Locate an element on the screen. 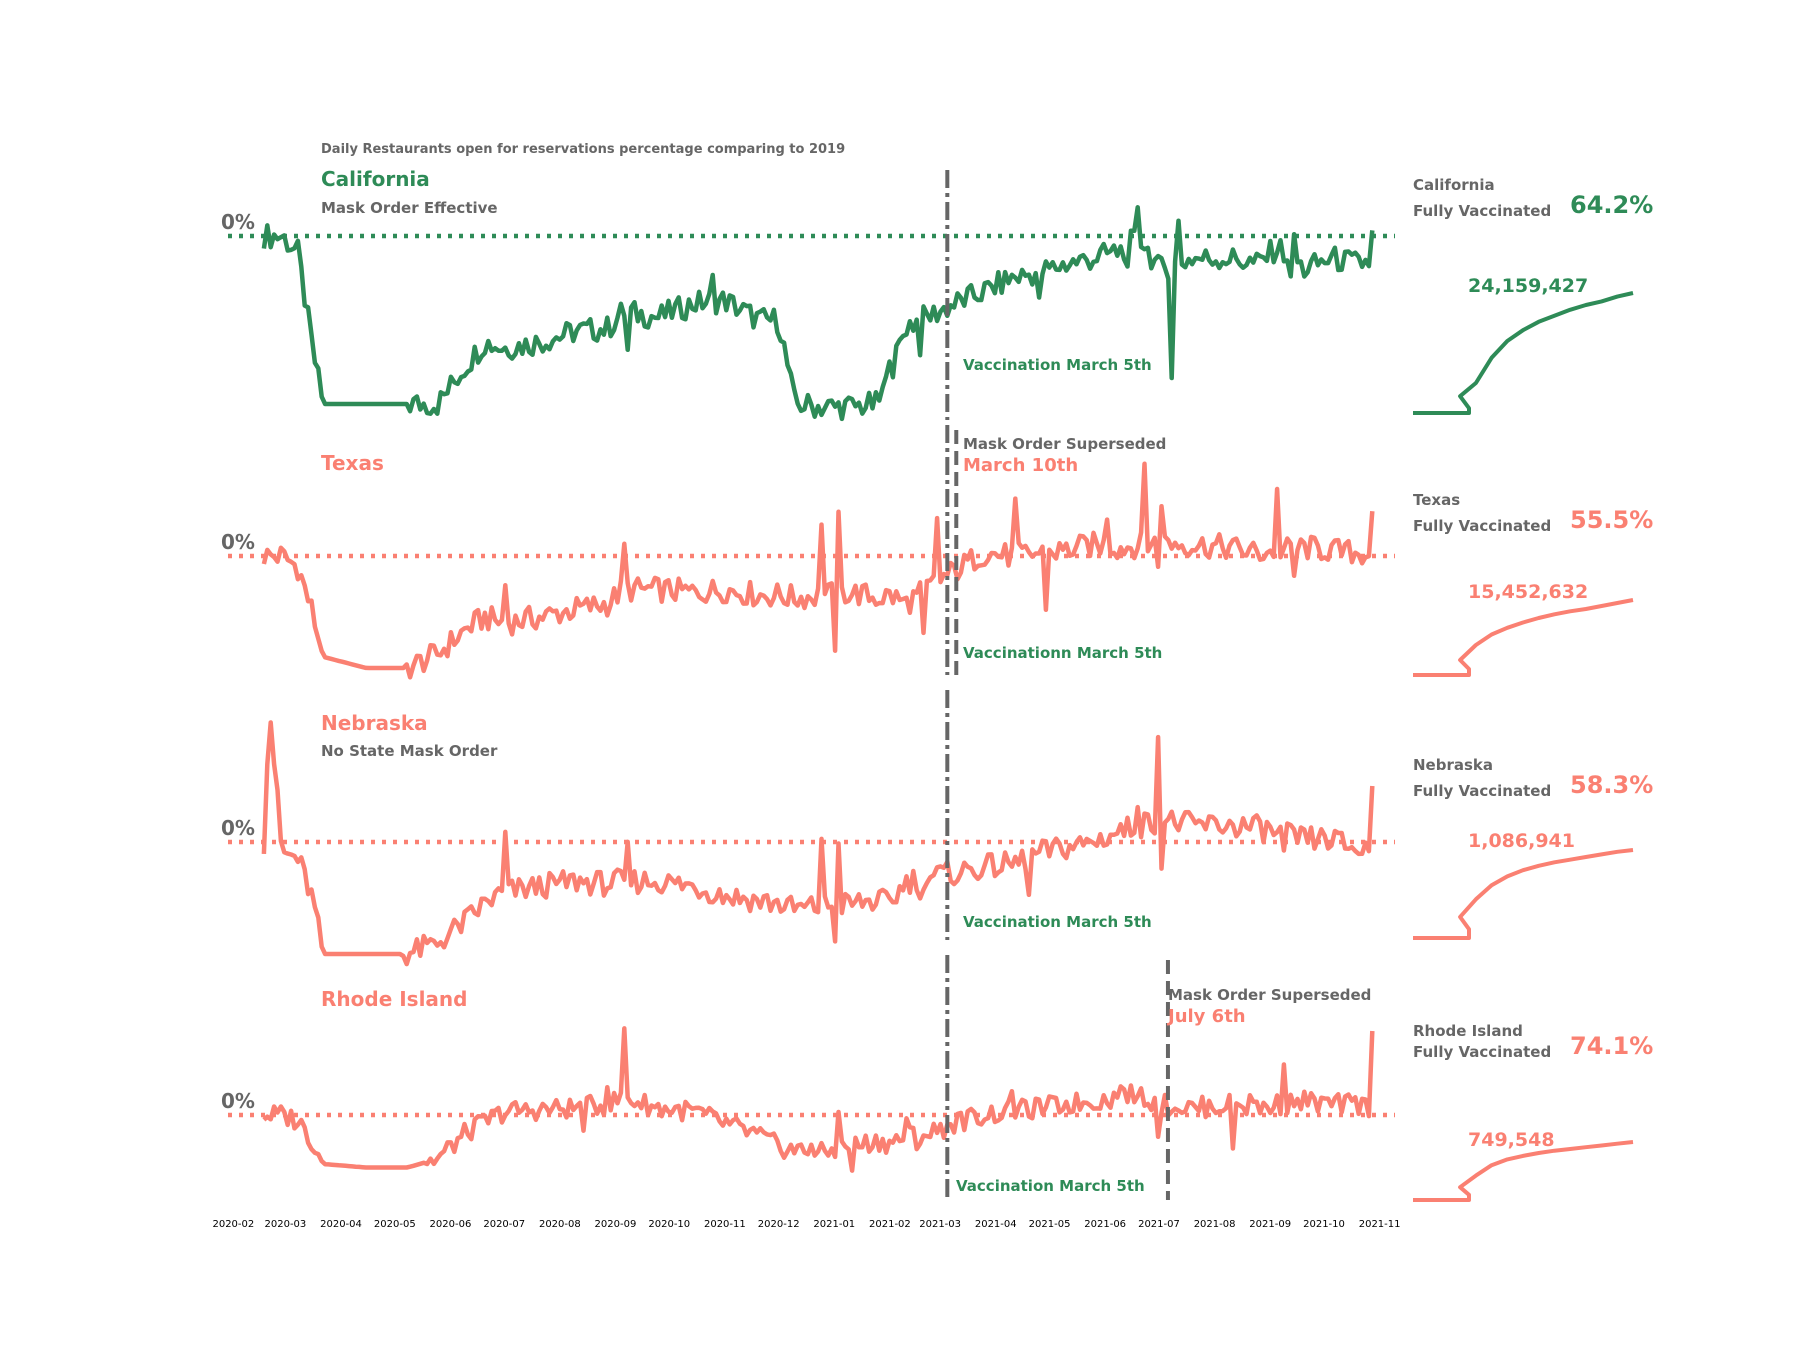 The width and height of the screenshot is (1800, 1368). x-tick-label: 2020-02 is located at coordinates (233, 1224).